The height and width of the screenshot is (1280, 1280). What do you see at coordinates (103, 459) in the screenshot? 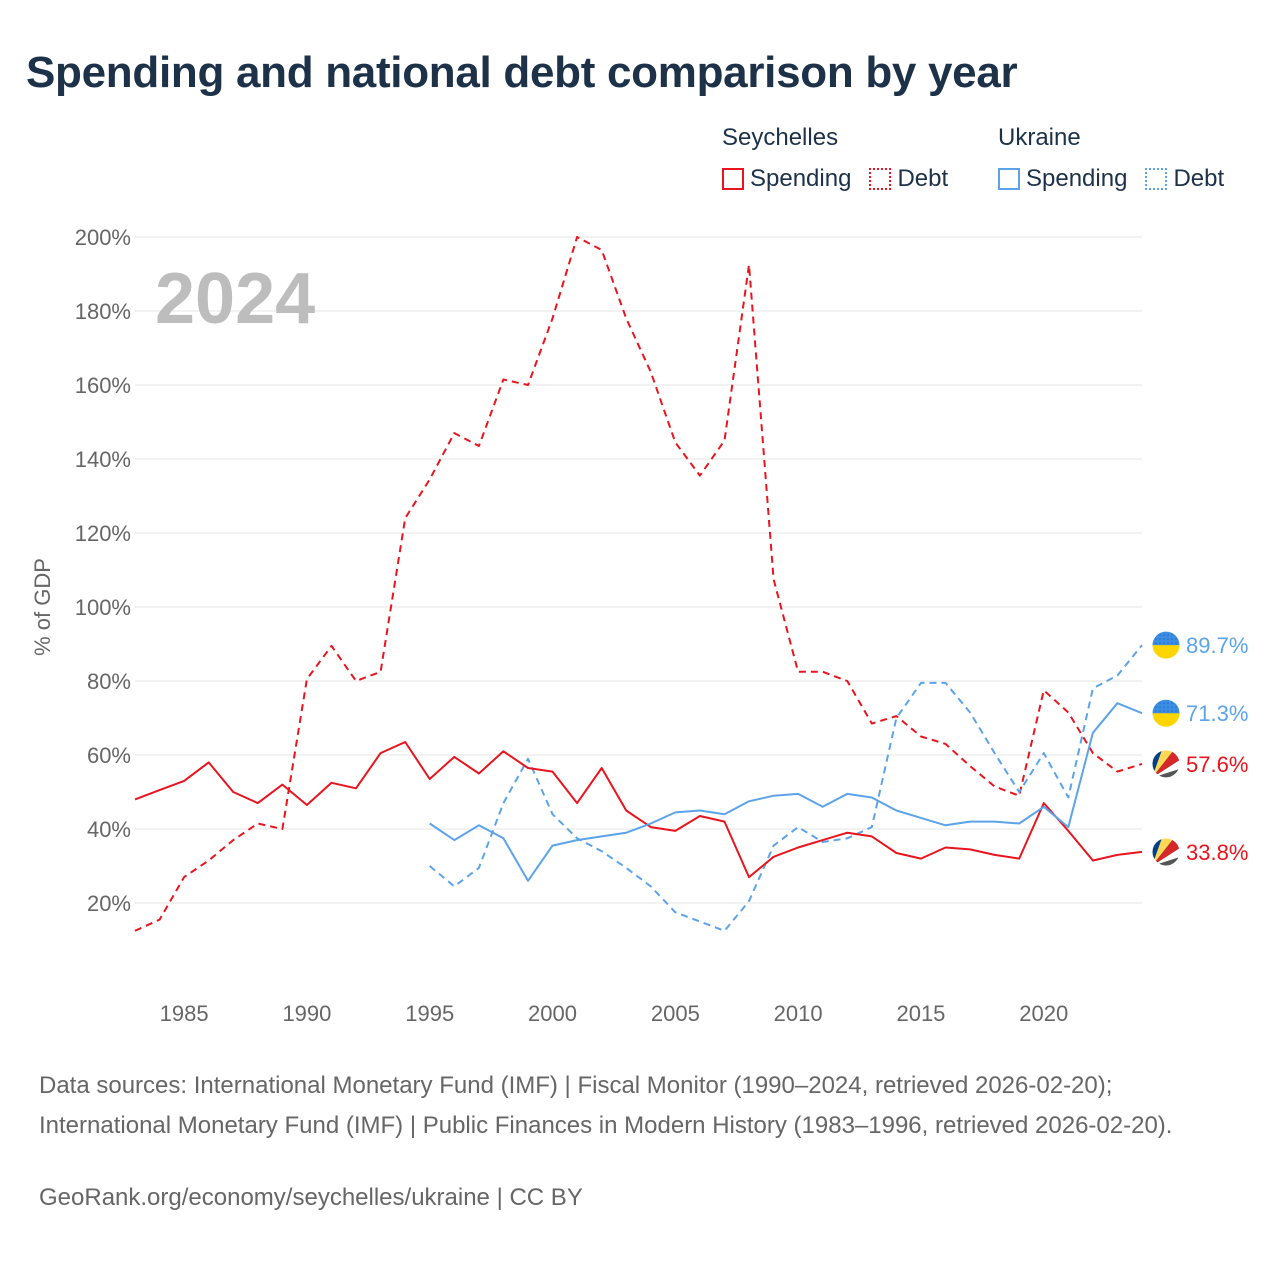
I see `y-tick-label: 140%` at bounding box center [103, 459].